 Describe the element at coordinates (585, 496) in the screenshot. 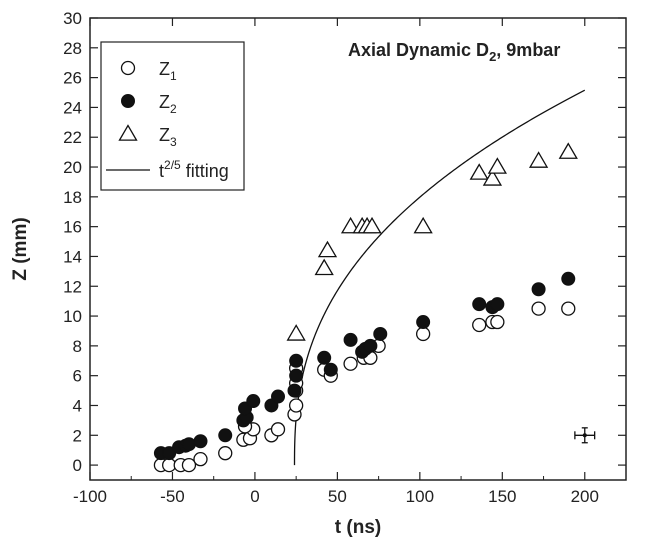

I see `x-tick-label: 200` at that location.